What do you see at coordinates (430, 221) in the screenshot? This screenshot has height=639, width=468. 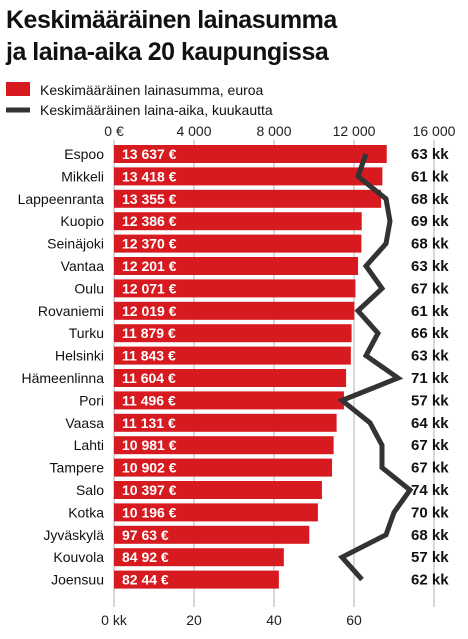 I see `duration-label: 69 kk` at bounding box center [430, 221].